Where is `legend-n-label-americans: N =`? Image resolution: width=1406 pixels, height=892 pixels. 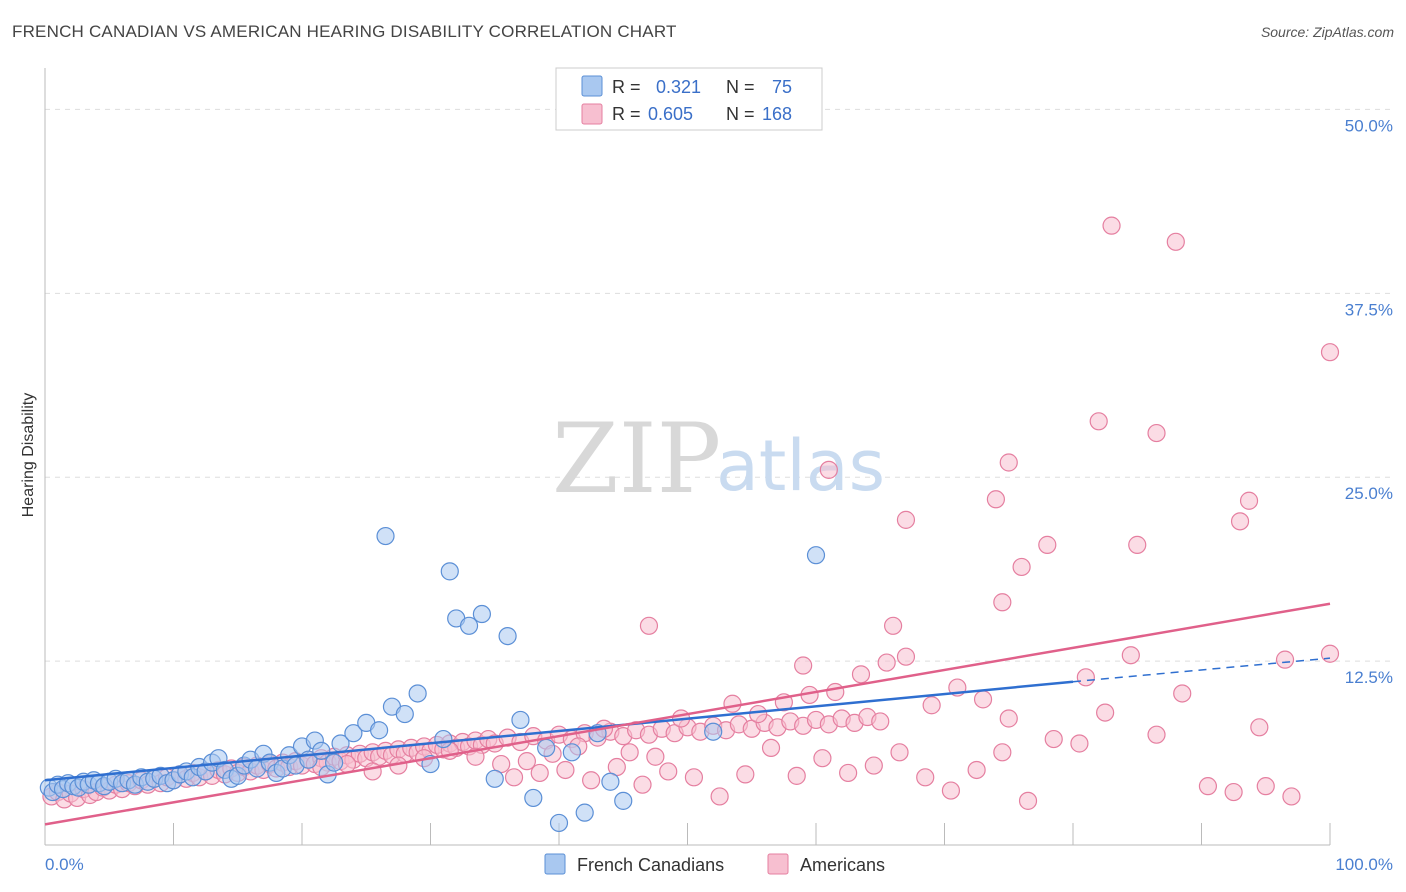 legend-n-label-americans: N = is located at coordinates (740, 114).